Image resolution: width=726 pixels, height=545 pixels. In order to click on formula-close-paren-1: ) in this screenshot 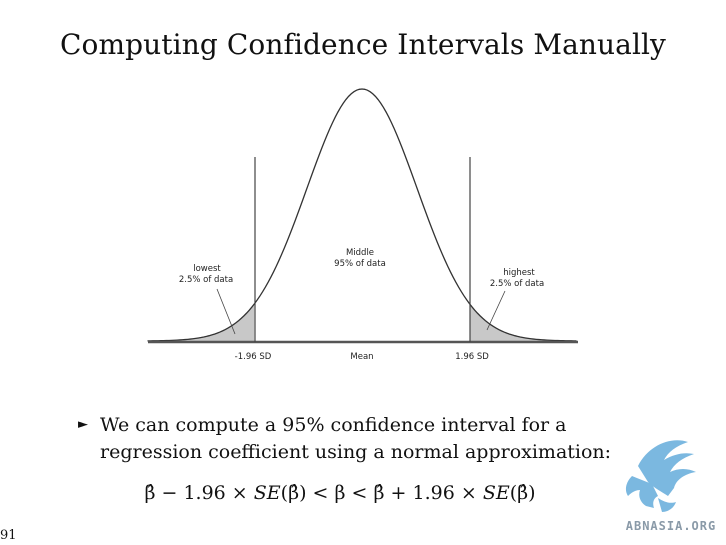, I will do `click(303, 493)`.